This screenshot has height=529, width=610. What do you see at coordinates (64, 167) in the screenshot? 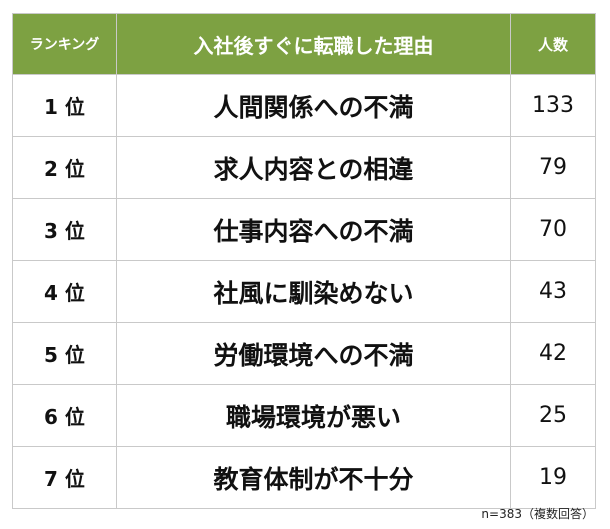
I see `rank-cell: 2 位` at bounding box center [64, 167].